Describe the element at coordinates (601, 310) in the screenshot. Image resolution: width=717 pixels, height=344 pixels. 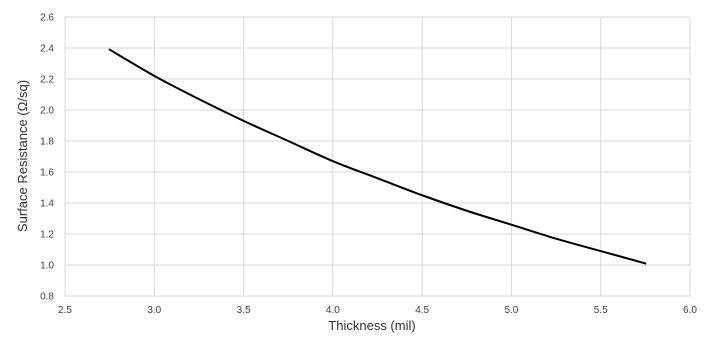
I see `x-tick-label: 5.5` at that location.